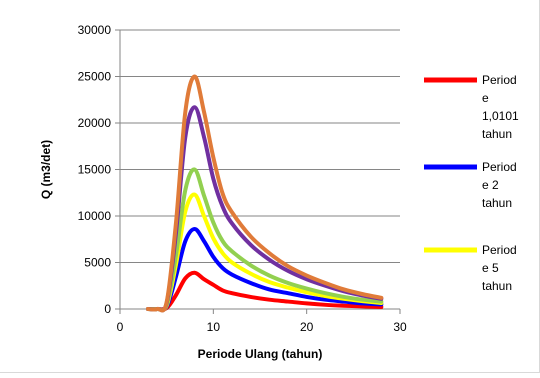  What do you see at coordinates (500, 116) in the screenshot?
I see `legend-label: 1,0101` at bounding box center [500, 116].